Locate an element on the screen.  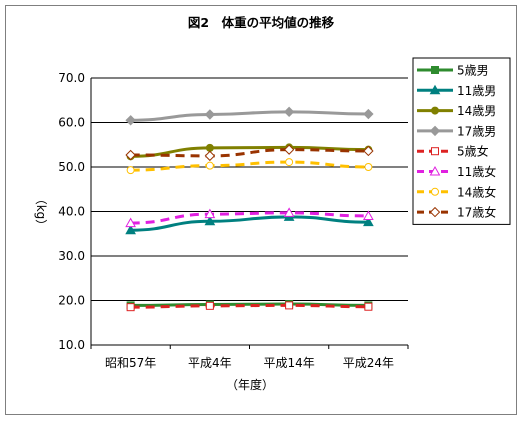
legend-label: 14歳男 is located at coordinates (476, 111).